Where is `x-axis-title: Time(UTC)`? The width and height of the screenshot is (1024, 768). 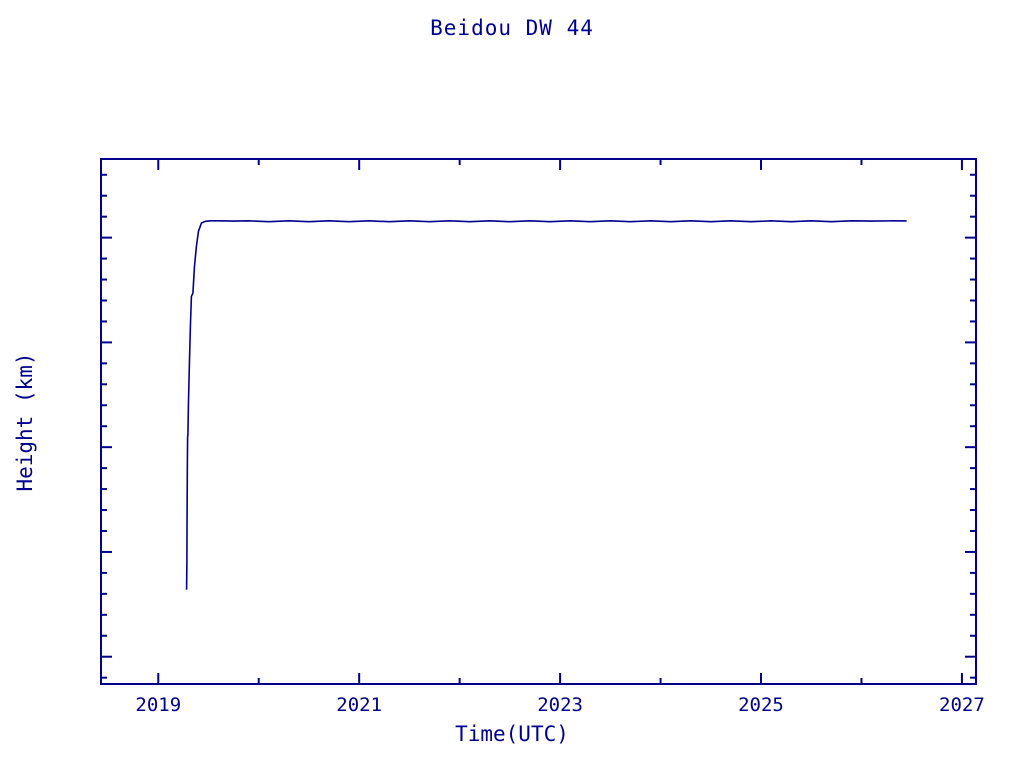 x-axis-title: Time(UTC) is located at coordinates (512, 734).